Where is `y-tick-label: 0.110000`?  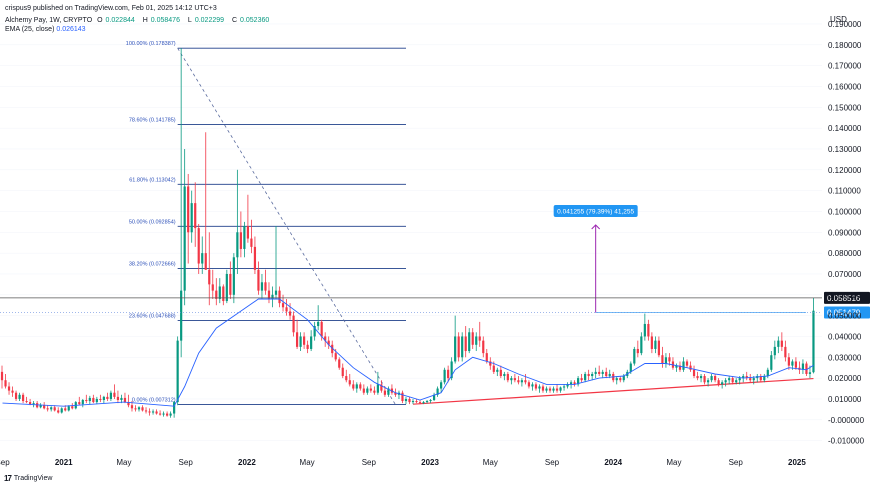
y-tick-label: 0.110000 is located at coordinates (844, 191).